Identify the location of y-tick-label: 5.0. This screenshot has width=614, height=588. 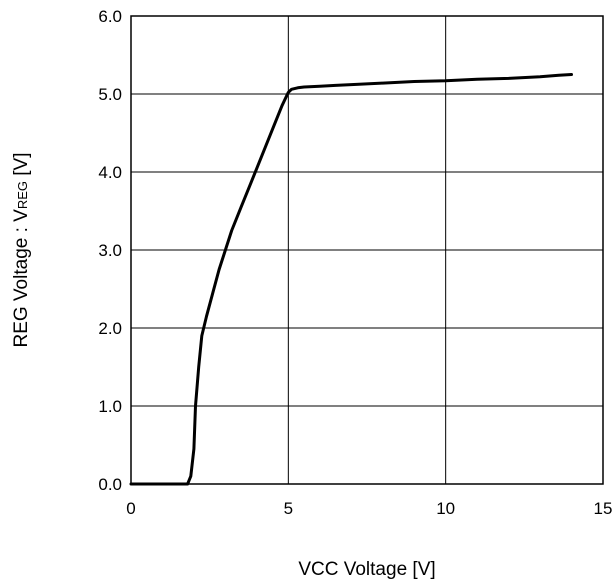
(110, 94).